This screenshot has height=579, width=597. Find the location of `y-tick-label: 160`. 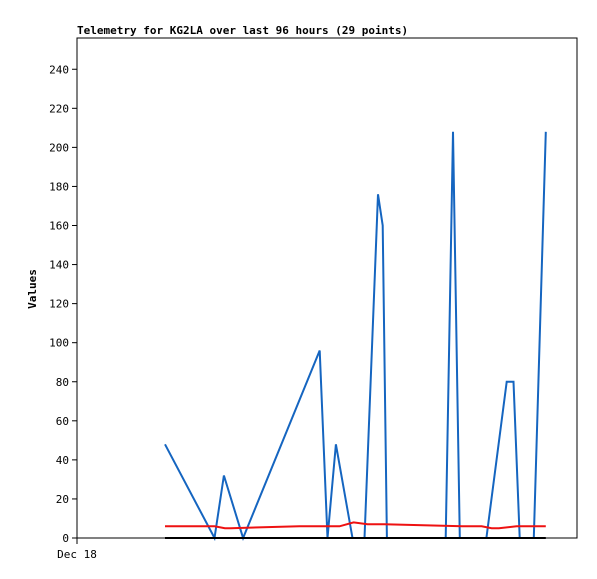

y-tick-label: 160 is located at coordinates (59, 226).